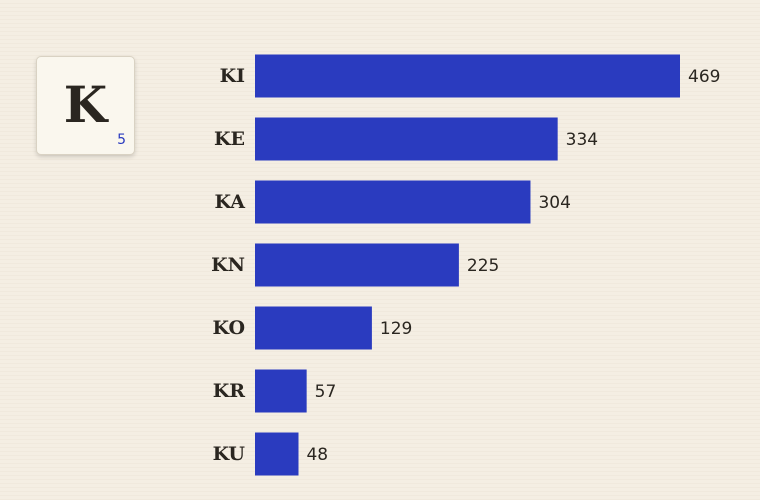  What do you see at coordinates (228, 265) in the screenshot?
I see `category-label: KN` at bounding box center [228, 265].